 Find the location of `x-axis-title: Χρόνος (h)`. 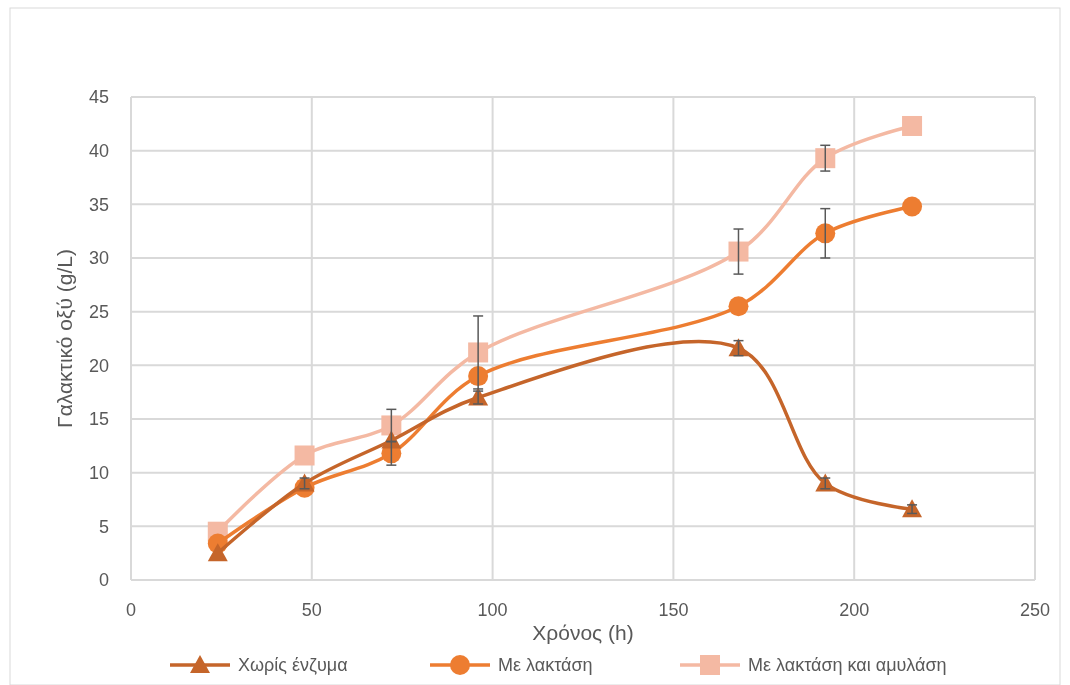

x-axis-title: Χρόνος (h) is located at coordinates (583, 632).